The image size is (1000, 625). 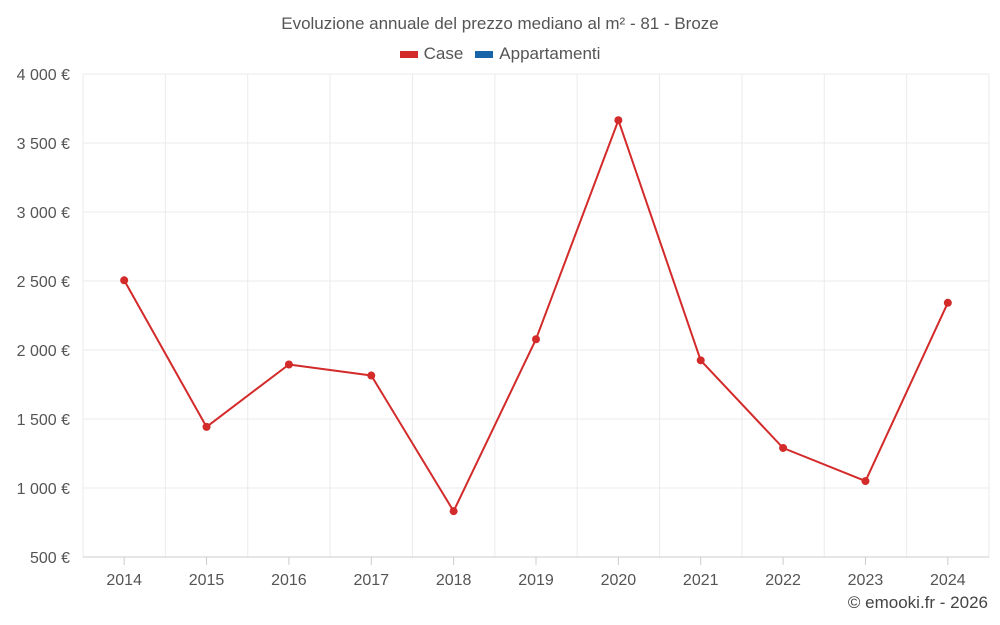 I want to click on y-tick-label: 3 500 €, so click(x=43, y=144).